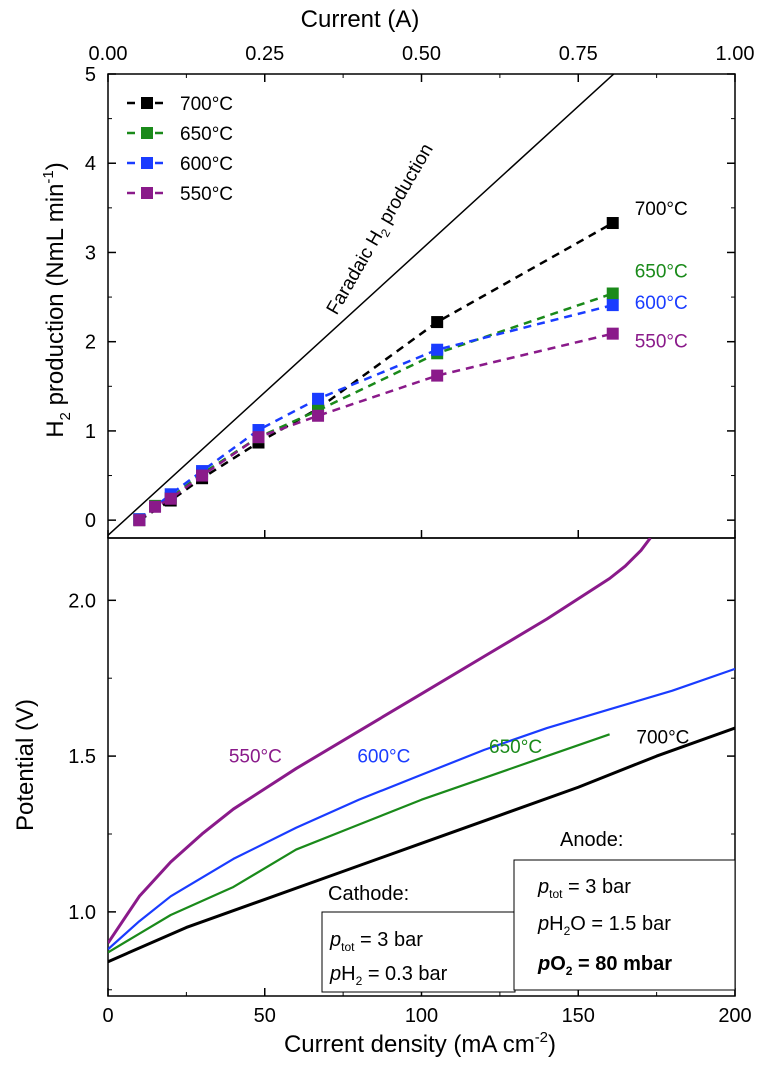  I want to click on top-axis-tick-label: 0.00, so click(108, 54).